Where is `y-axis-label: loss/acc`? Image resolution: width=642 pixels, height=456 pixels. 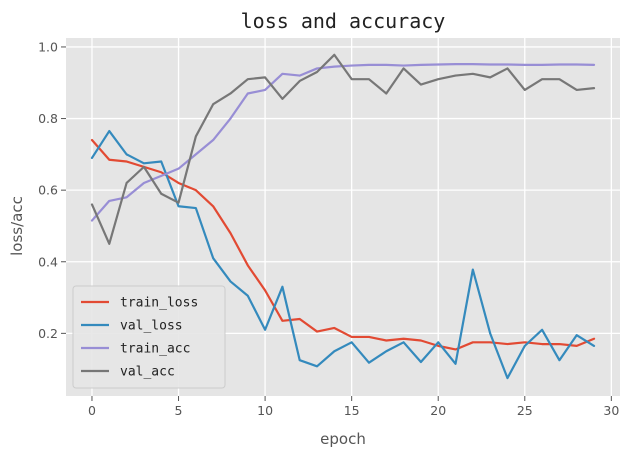
y-axis-label: loss/acc is located at coordinates (17, 226).